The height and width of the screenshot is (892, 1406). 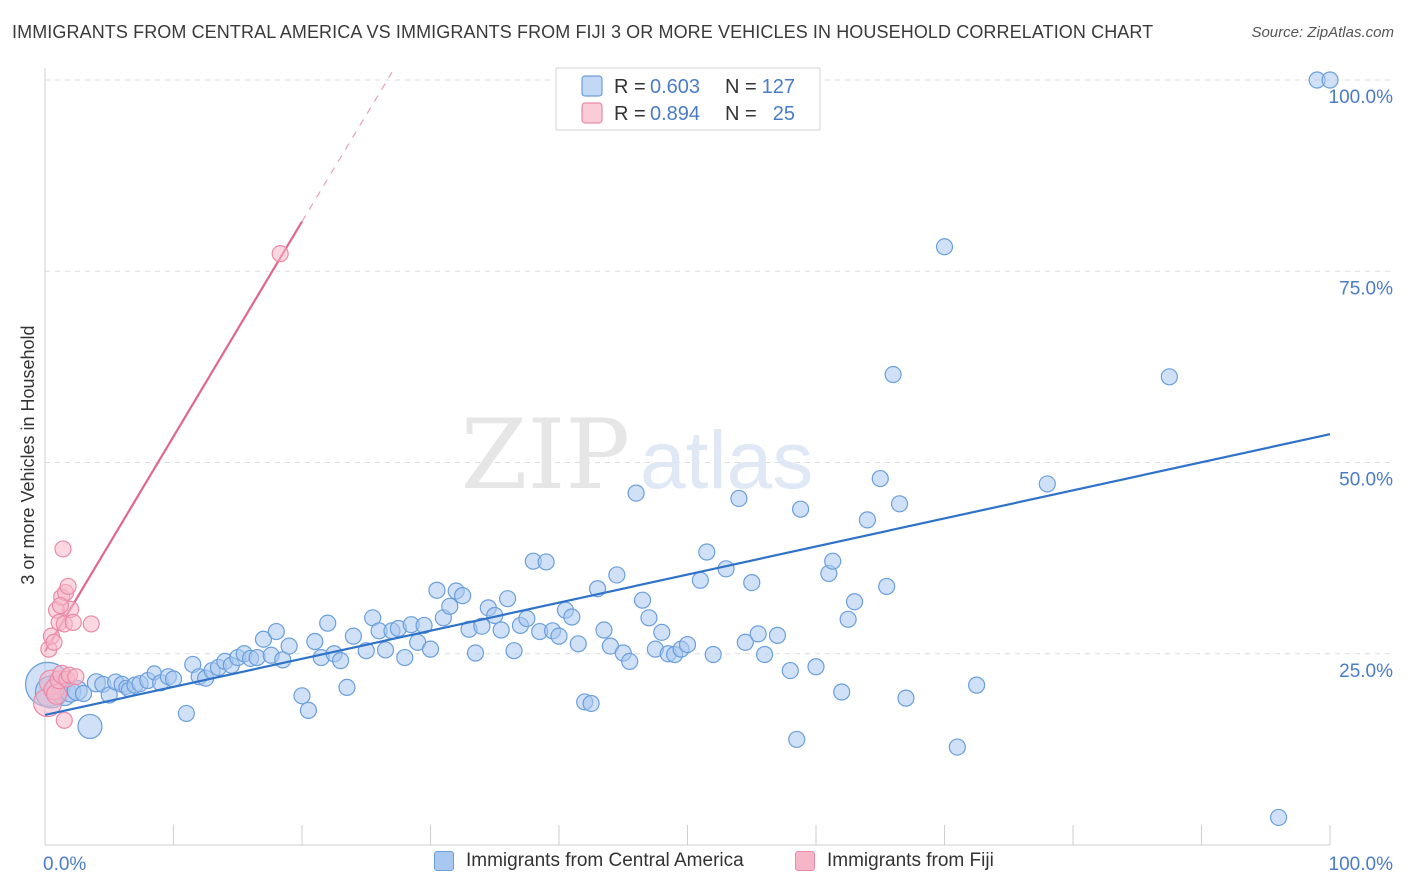 I want to click on watermark-atlas: atlas, so click(x=726, y=460).